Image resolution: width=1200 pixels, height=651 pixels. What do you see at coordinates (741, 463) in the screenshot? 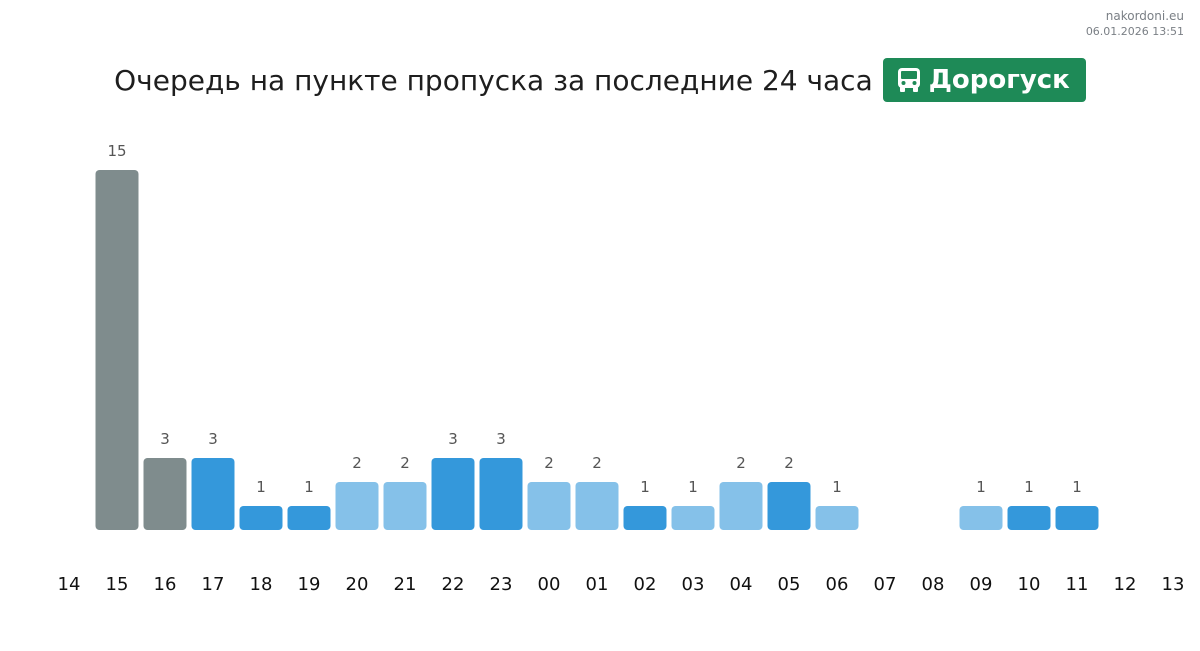
I see `value-label-04: 2` at bounding box center [741, 463].